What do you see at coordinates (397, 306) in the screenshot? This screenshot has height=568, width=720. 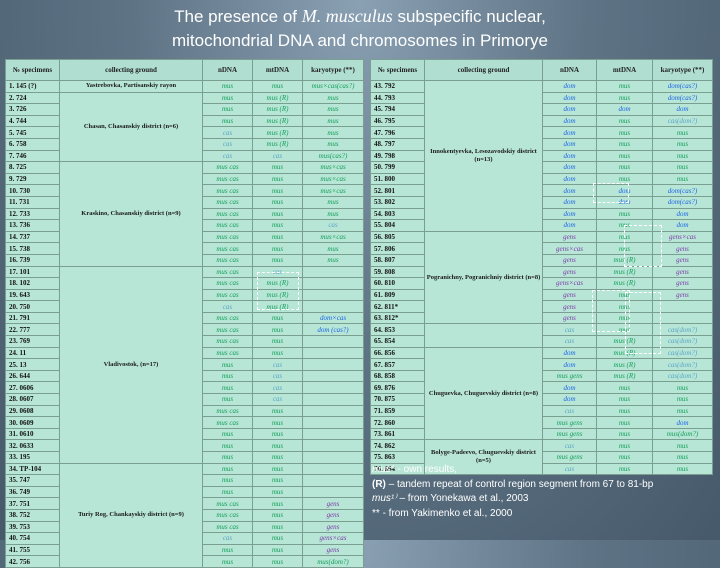 I see `specimen-number: 62. 811*` at bounding box center [397, 306].